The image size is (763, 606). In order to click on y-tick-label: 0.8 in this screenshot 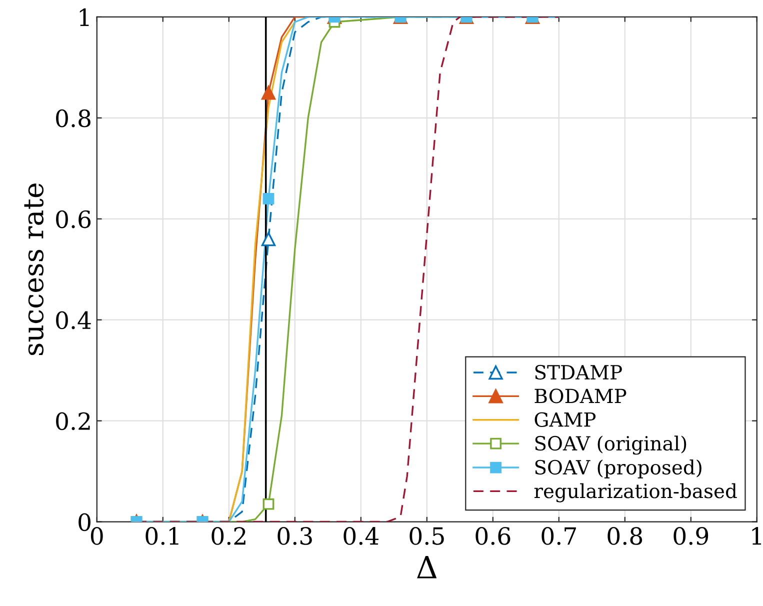, I will do `click(73, 118)`.